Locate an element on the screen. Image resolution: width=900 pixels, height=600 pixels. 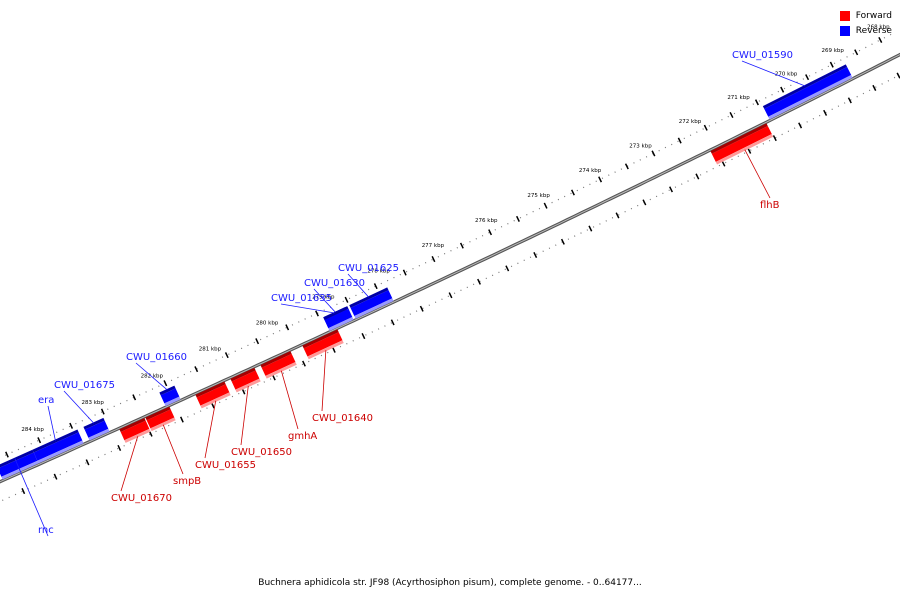
tick-label: 268 kbp is located at coordinates (878, 28).